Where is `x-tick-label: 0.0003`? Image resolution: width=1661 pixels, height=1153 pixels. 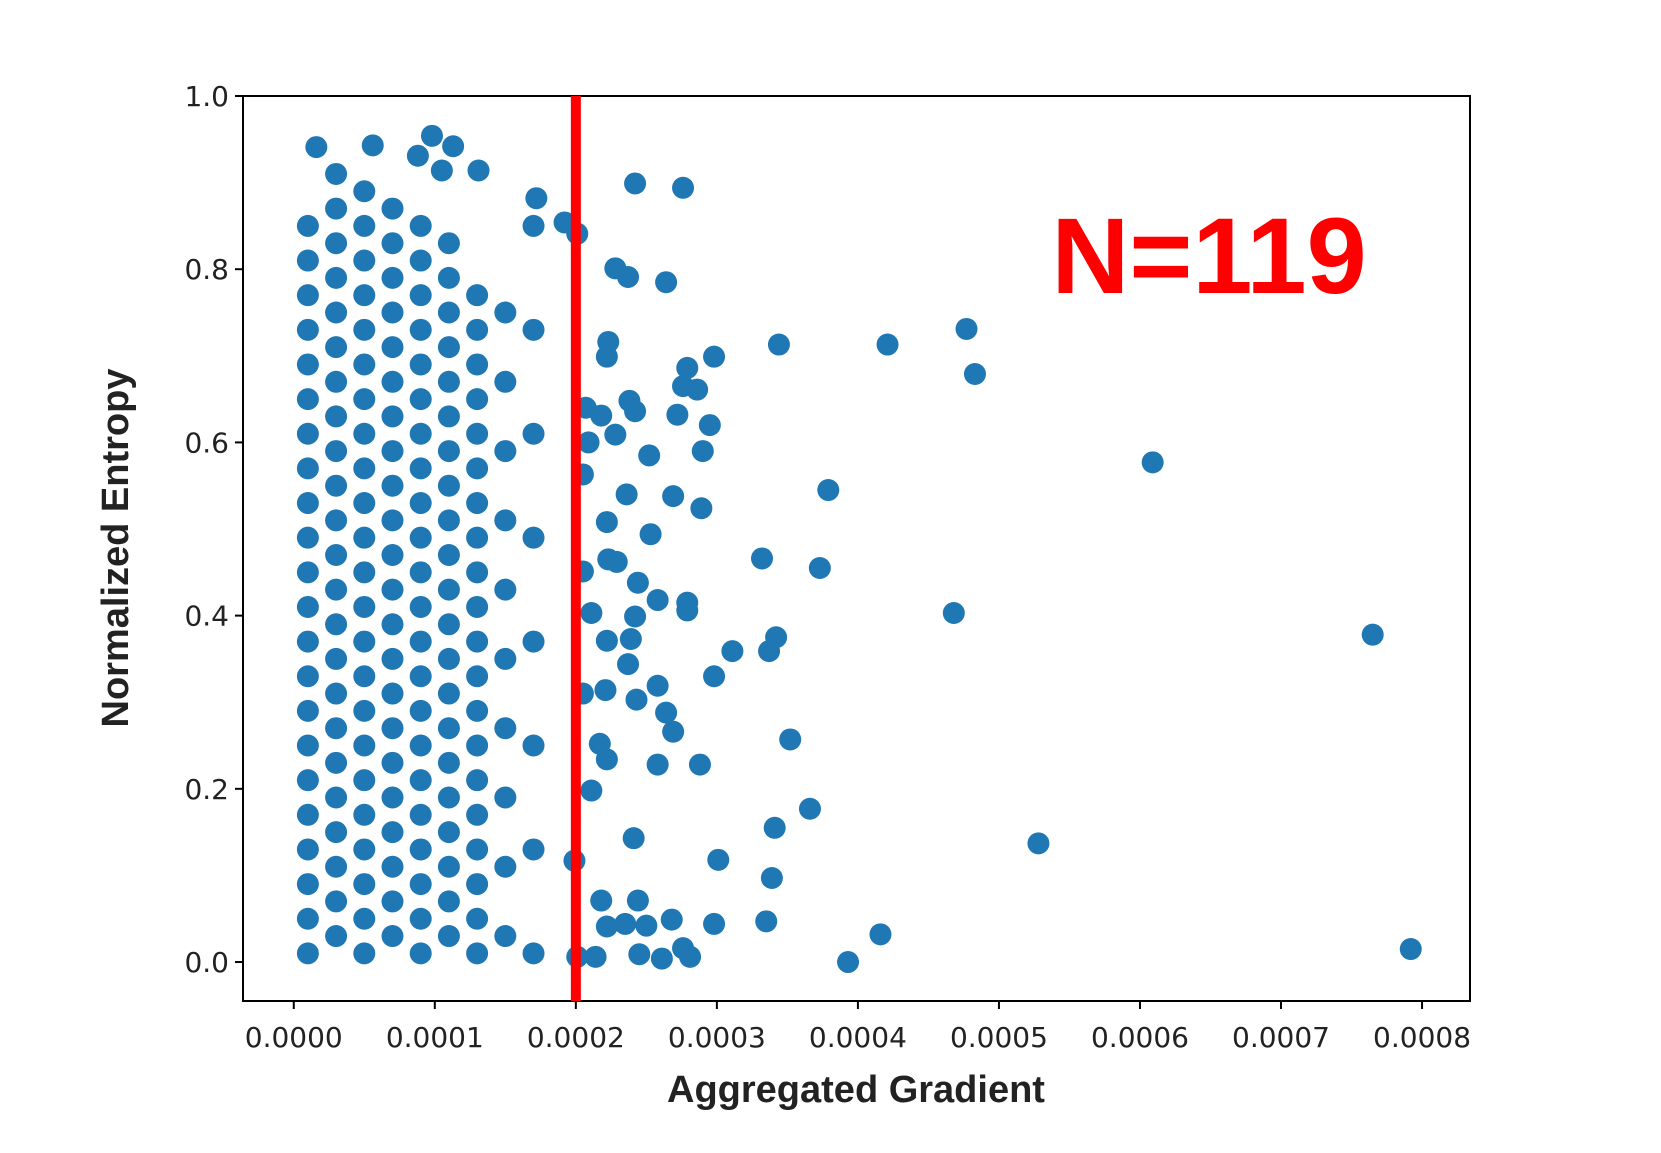 x-tick-label: 0.0003 is located at coordinates (717, 1037).